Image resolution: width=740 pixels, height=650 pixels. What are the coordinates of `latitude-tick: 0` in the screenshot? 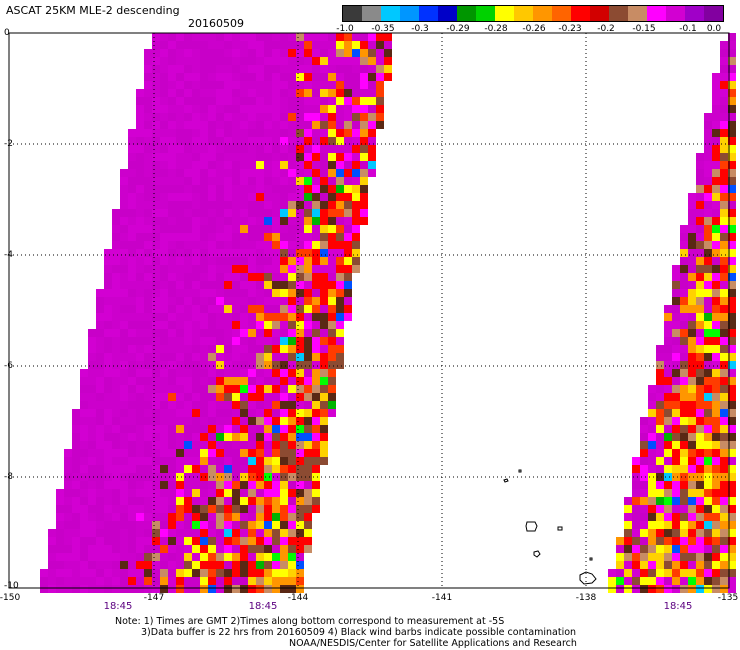 It's located at (7, 33).